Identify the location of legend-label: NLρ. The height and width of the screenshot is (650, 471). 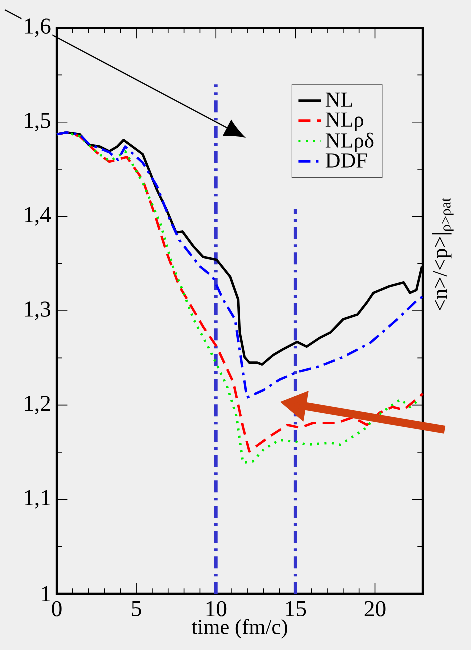
(345, 122).